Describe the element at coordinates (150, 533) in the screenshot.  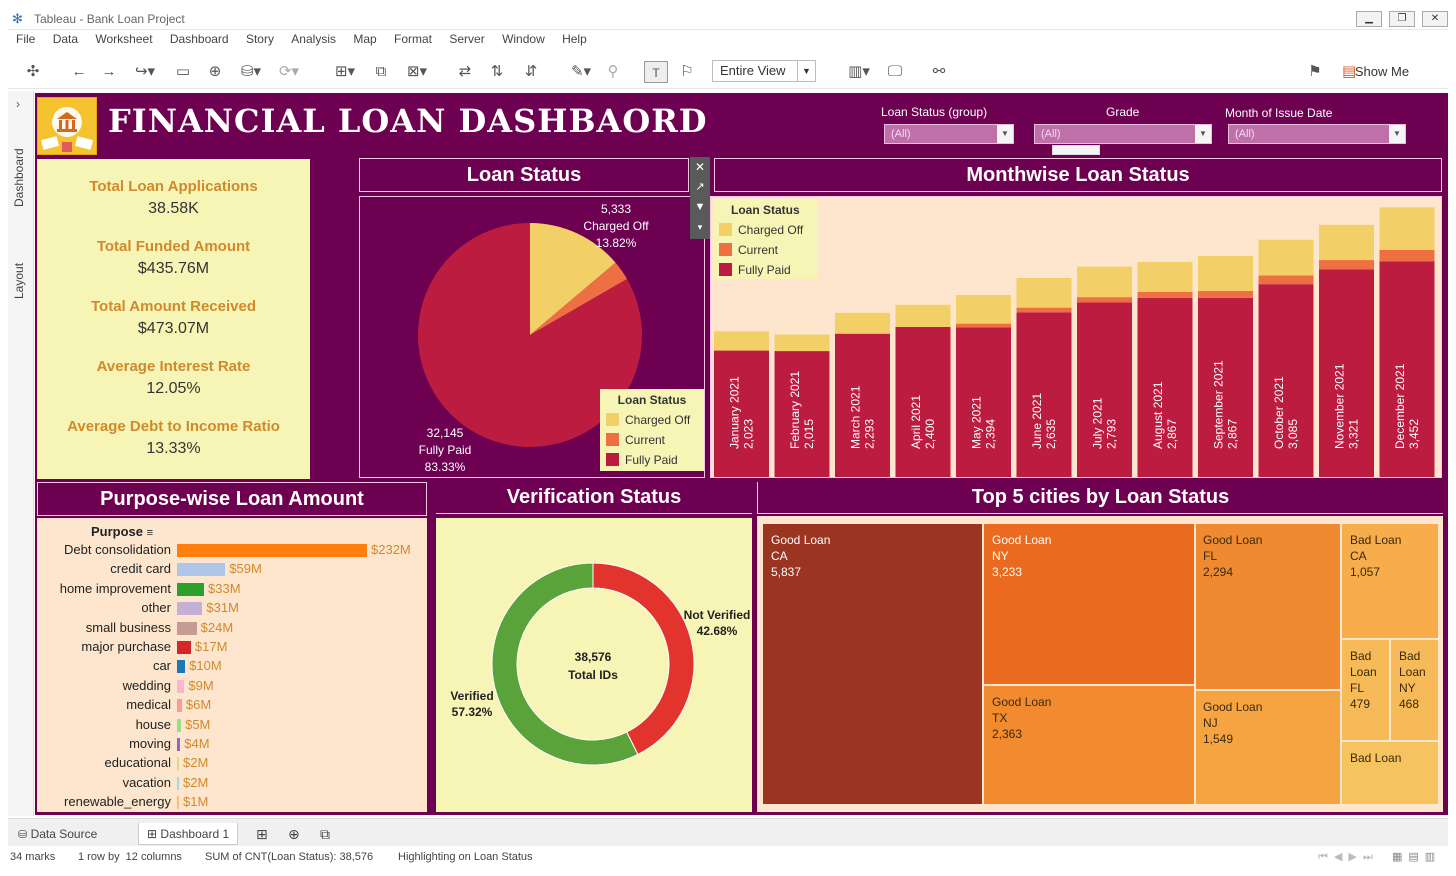
I see `sort-icon: ≡` at that location.